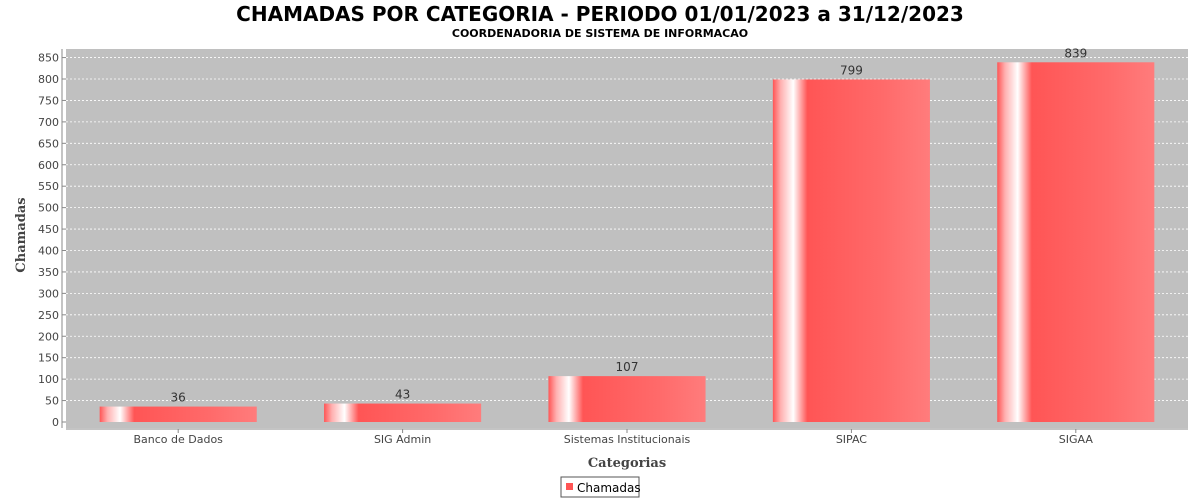 The width and height of the screenshot is (1200, 500). What do you see at coordinates (48, 208) in the screenshot?
I see `y-tick-label: 500` at bounding box center [48, 208].